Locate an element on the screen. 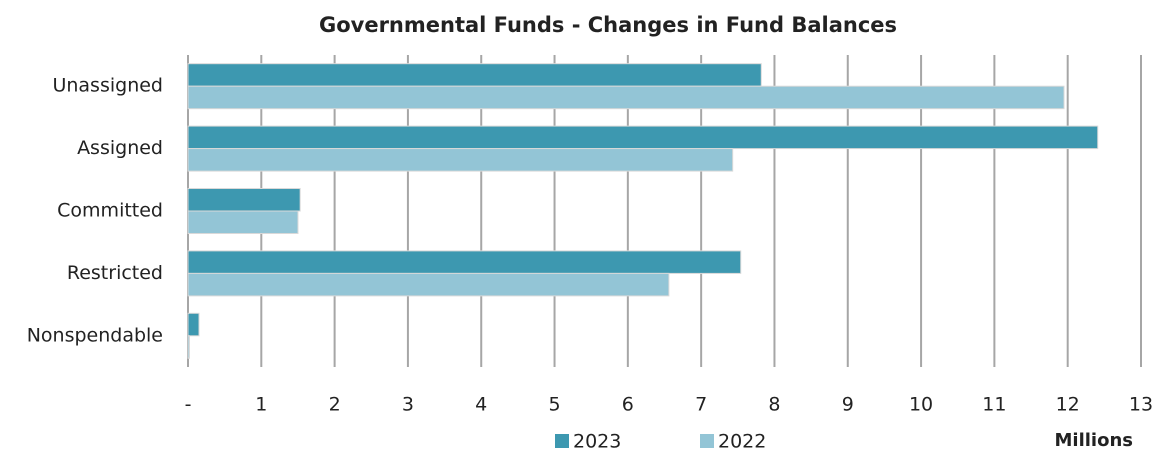  x-tick-label: 1 is located at coordinates (261, 405).